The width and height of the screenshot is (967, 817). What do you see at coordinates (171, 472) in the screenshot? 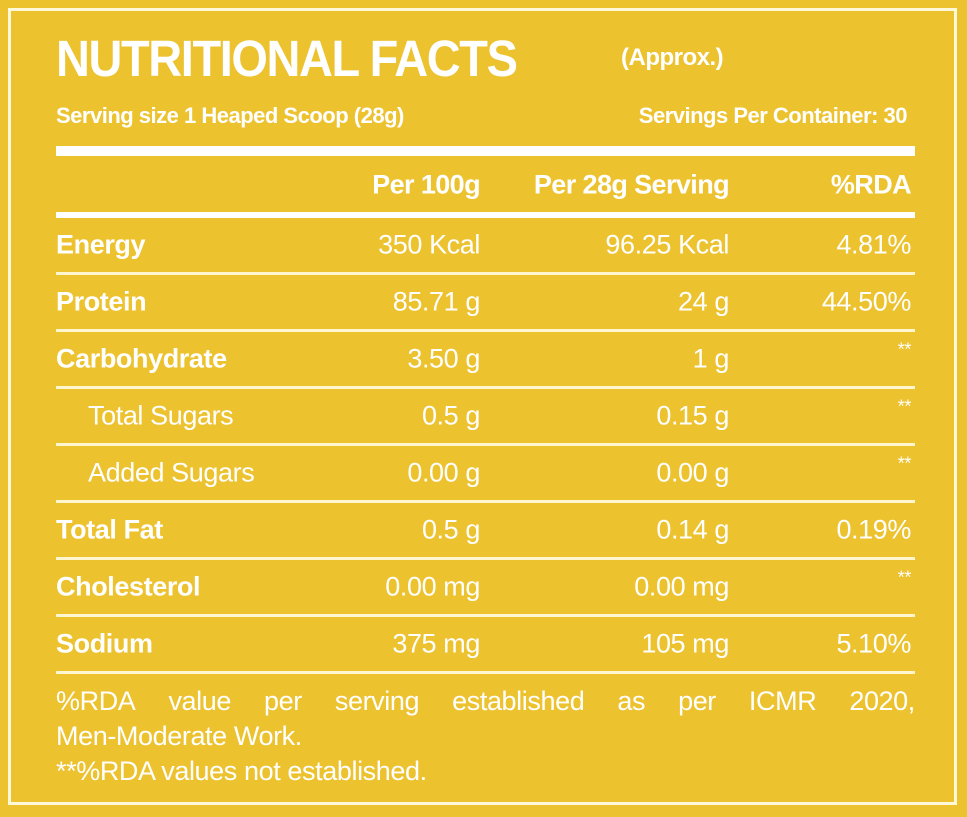
I see `nutrient-name: Added Sugars` at bounding box center [171, 472].